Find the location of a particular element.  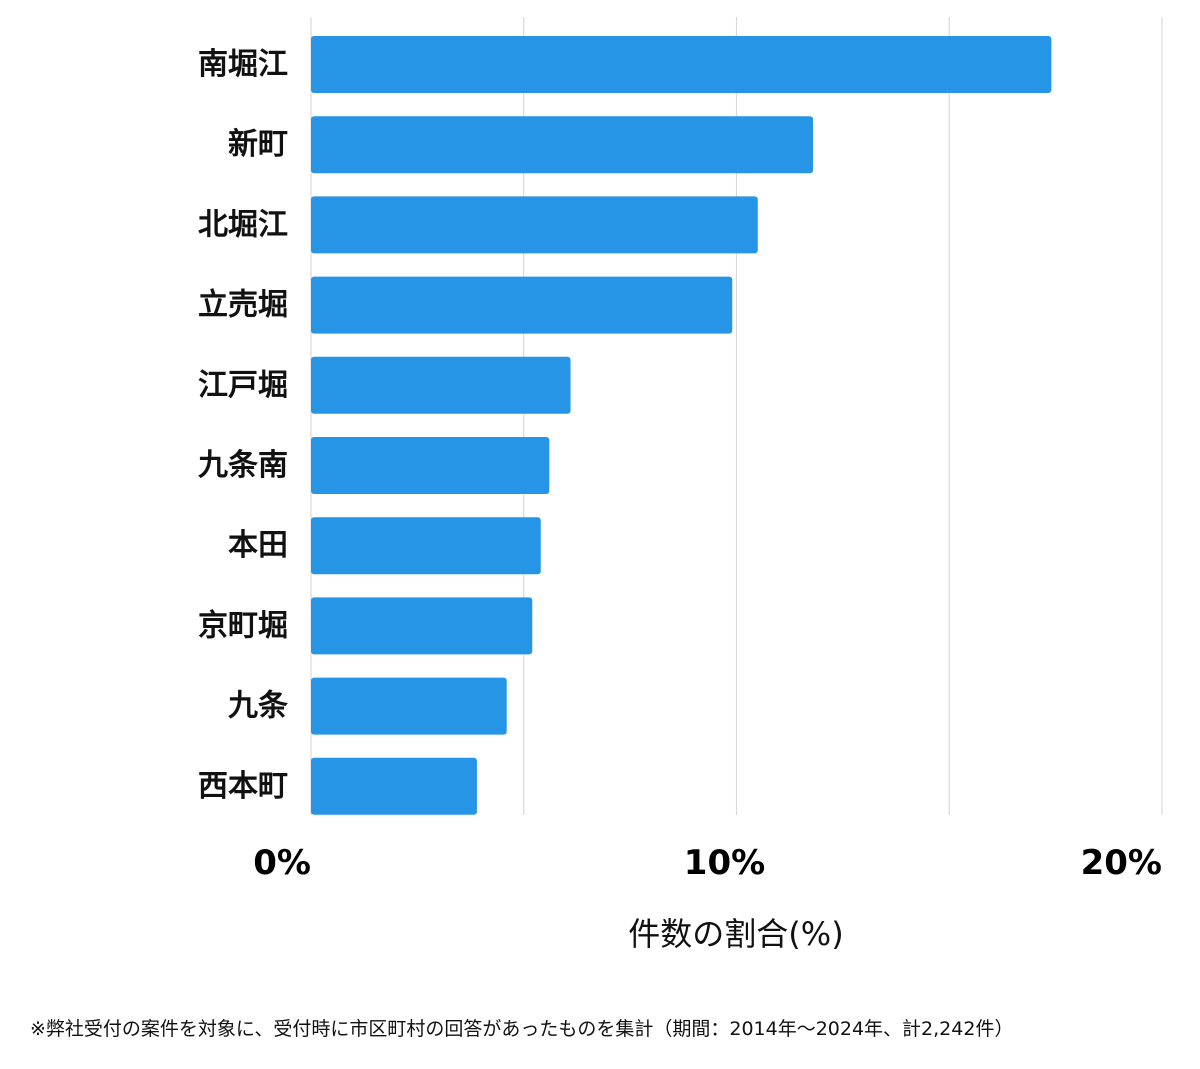

x-tick-label-1: 10% is located at coordinates (724, 863).